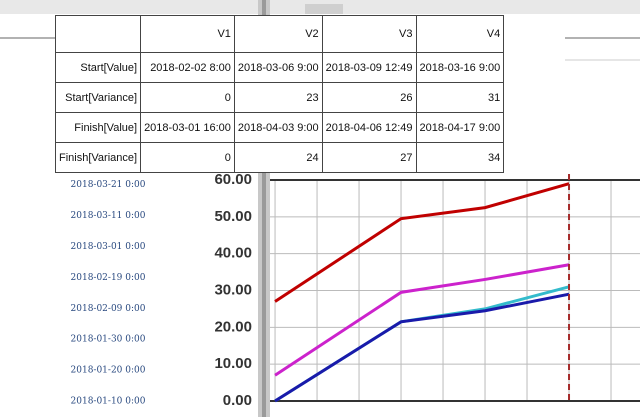 The width and height of the screenshot is (640, 417). I want to click on cell: 31, so click(460, 97).